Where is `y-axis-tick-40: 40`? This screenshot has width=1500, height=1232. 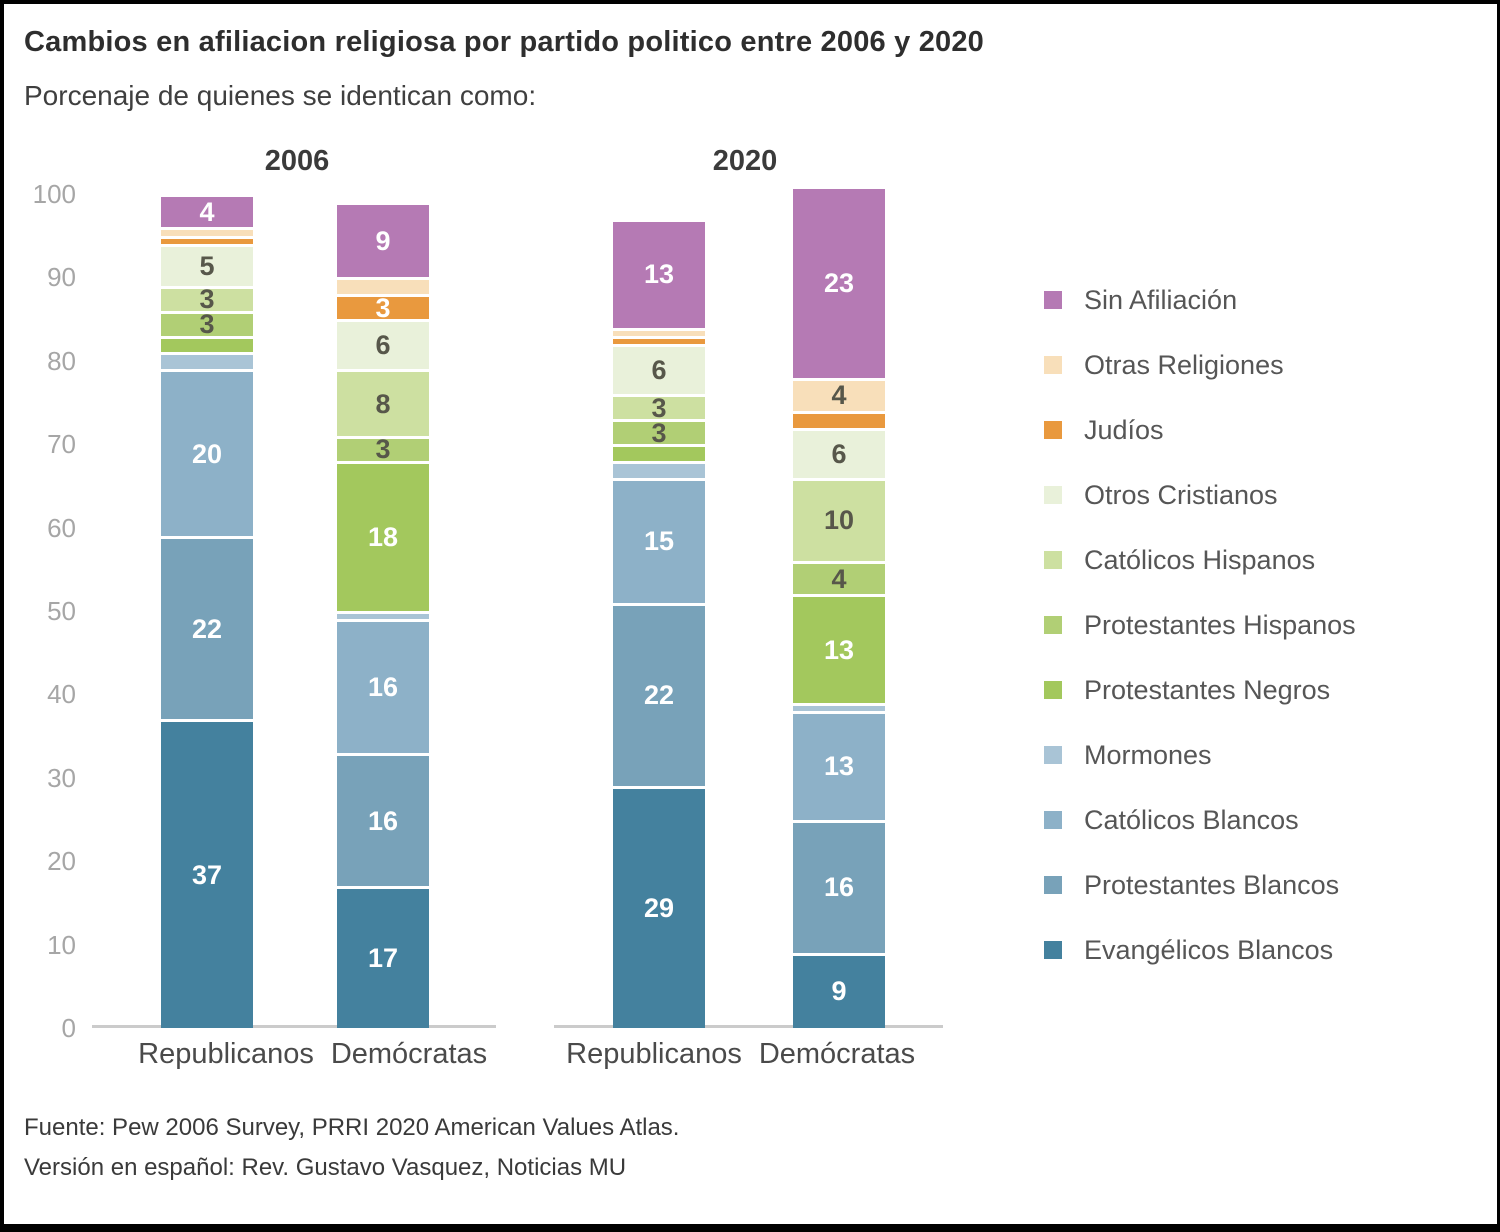 y-axis-tick-40: 40 is located at coordinates (61, 694).